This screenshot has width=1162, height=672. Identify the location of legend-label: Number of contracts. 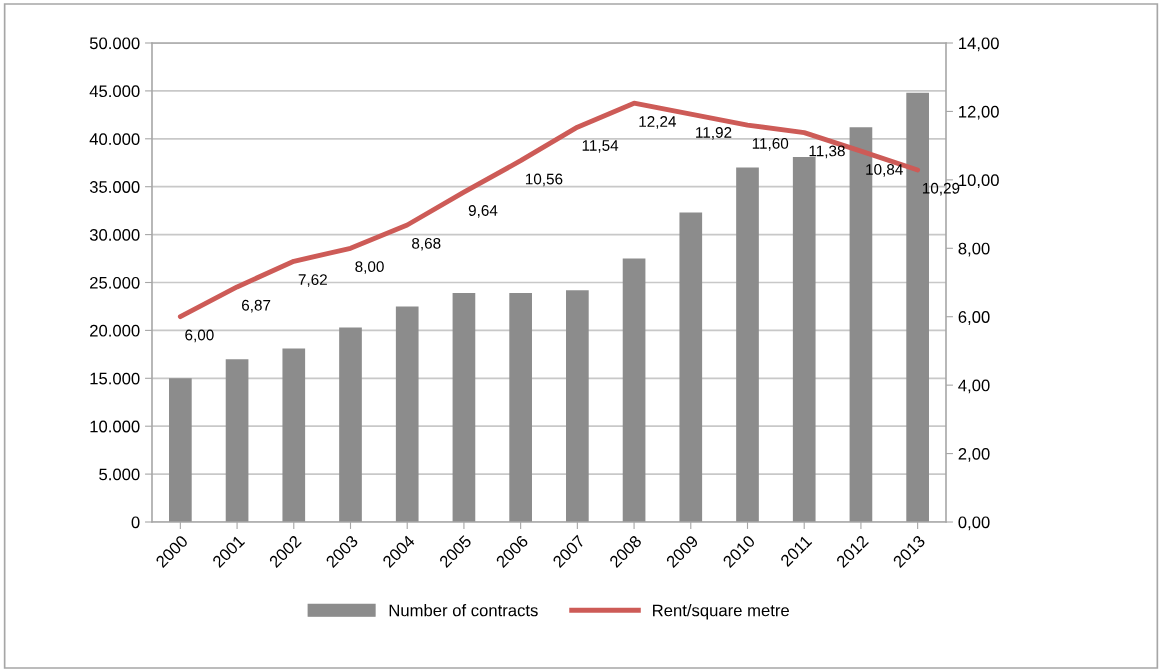
(463, 610).